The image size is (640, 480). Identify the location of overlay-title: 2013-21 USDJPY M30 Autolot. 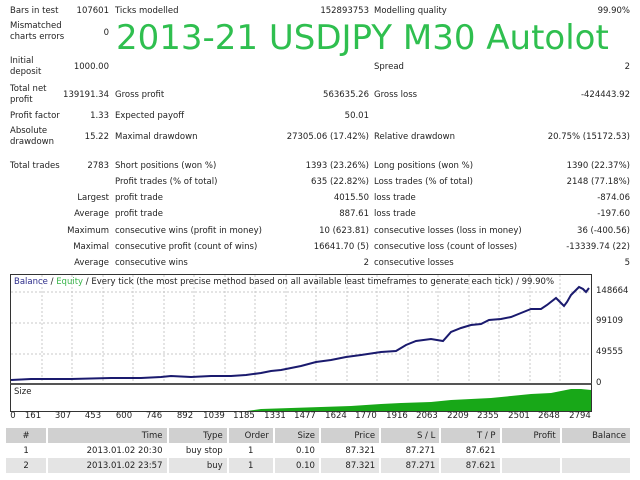
(362, 38).